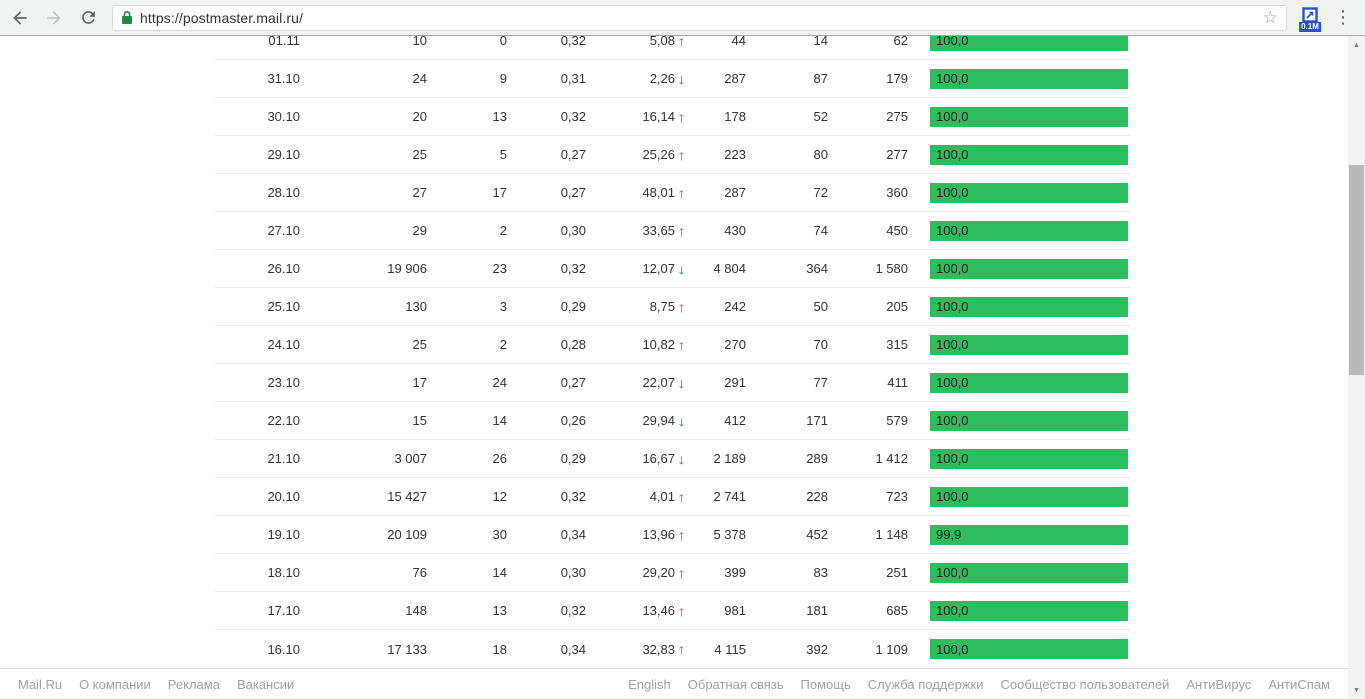 This screenshot has width=1365, height=699. What do you see at coordinates (1270, 17) in the screenshot?
I see `bookmark-star-icon: ☆` at bounding box center [1270, 17].